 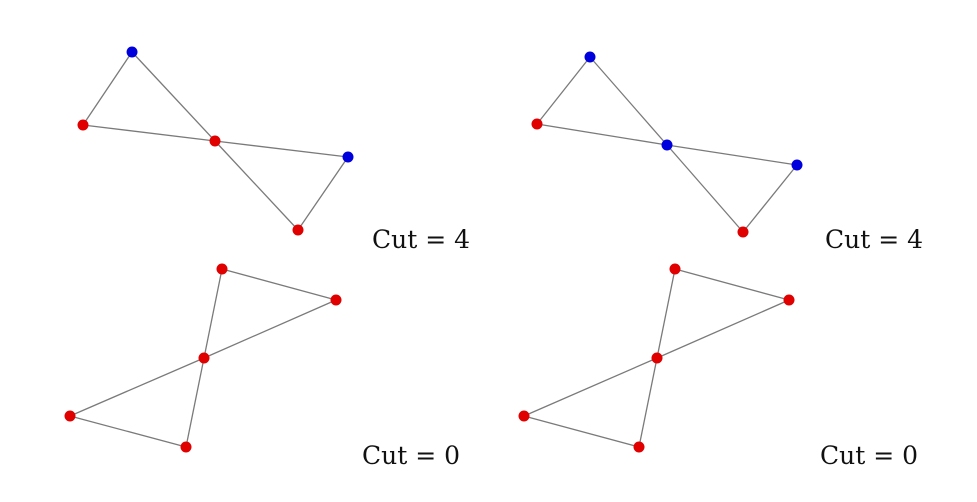 I want to click on node-top-right-e, so click(x=743, y=232).